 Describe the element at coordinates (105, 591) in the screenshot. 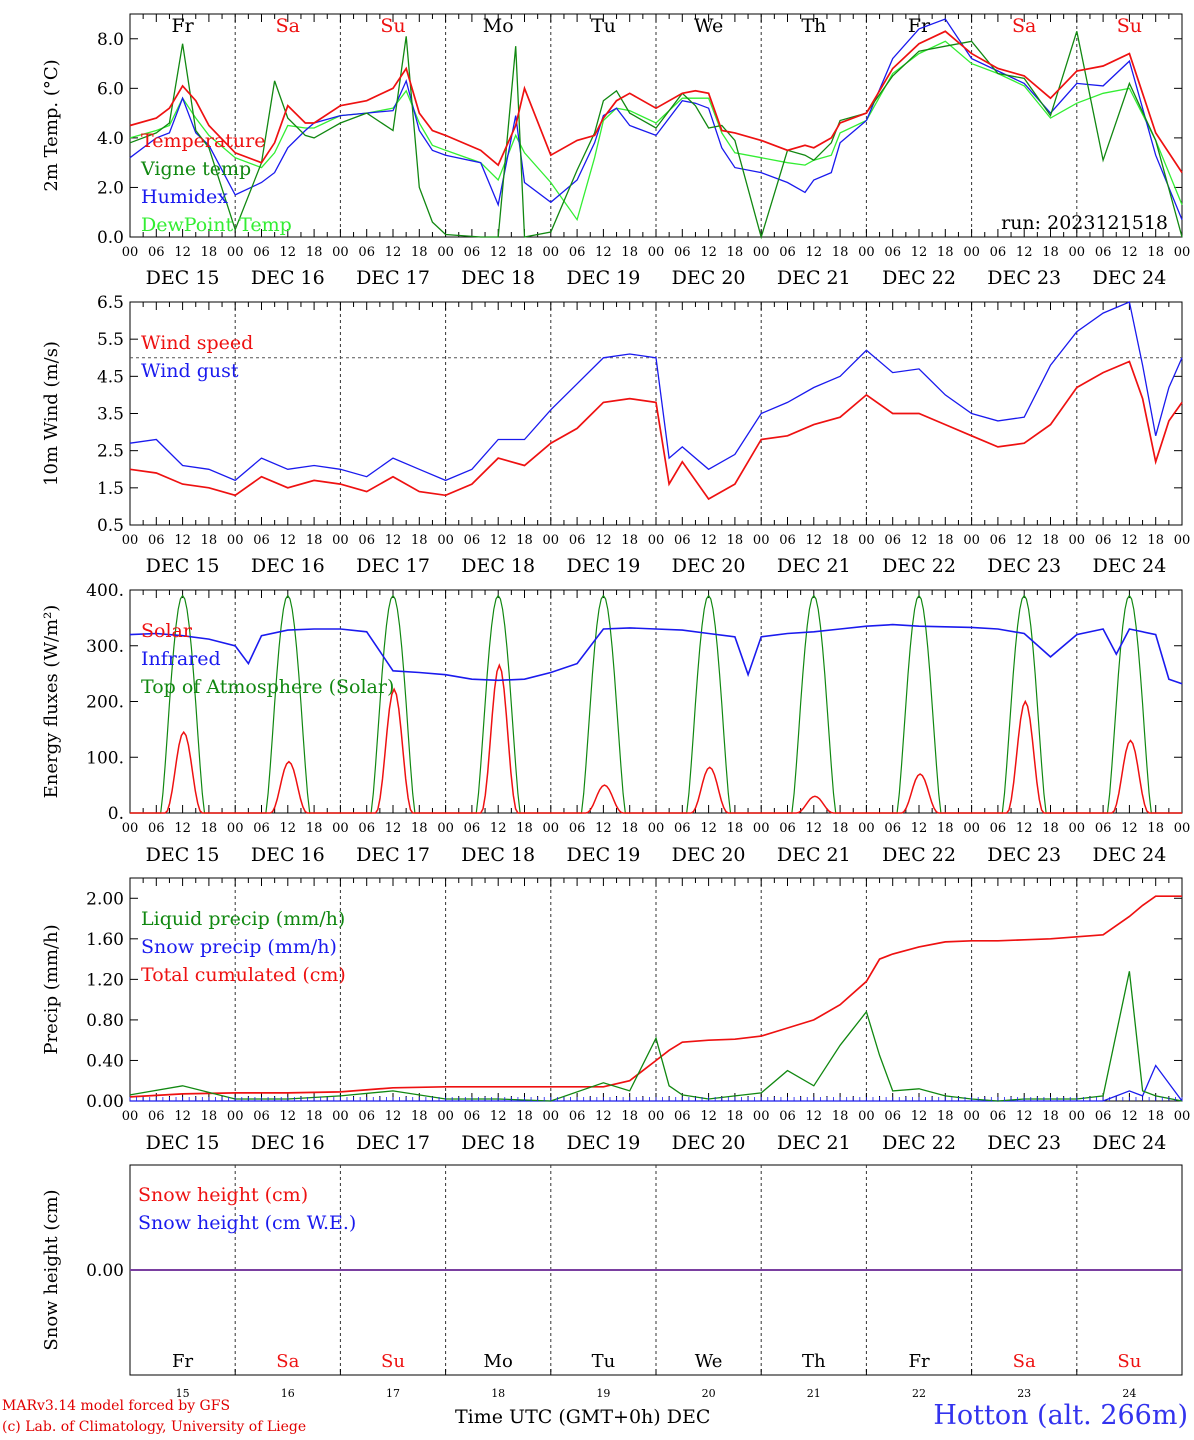

I see `y-tick-label: 400.` at that location.